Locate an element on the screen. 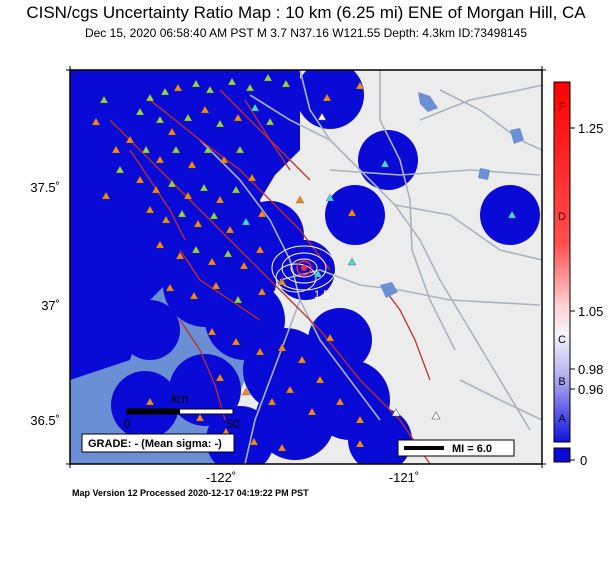 Image resolution: width=612 pixels, height=588 pixels. grade-f: F is located at coordinates (562, 107).